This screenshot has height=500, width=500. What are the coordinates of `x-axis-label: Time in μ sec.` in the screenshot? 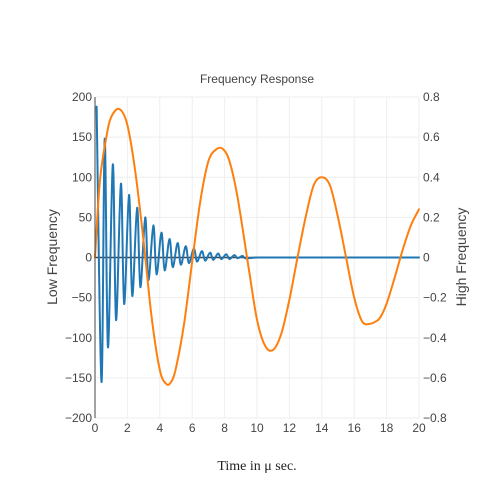 It's located at (256, 466).